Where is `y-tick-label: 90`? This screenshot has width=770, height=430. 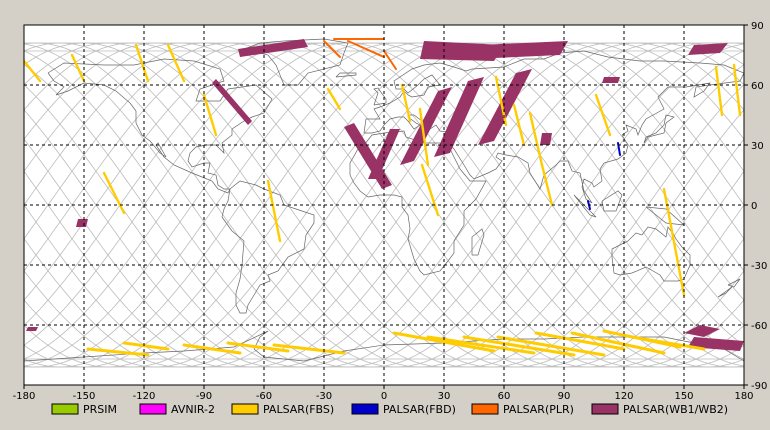
y-tick-label: 90 is located at coordinates (757, 26).